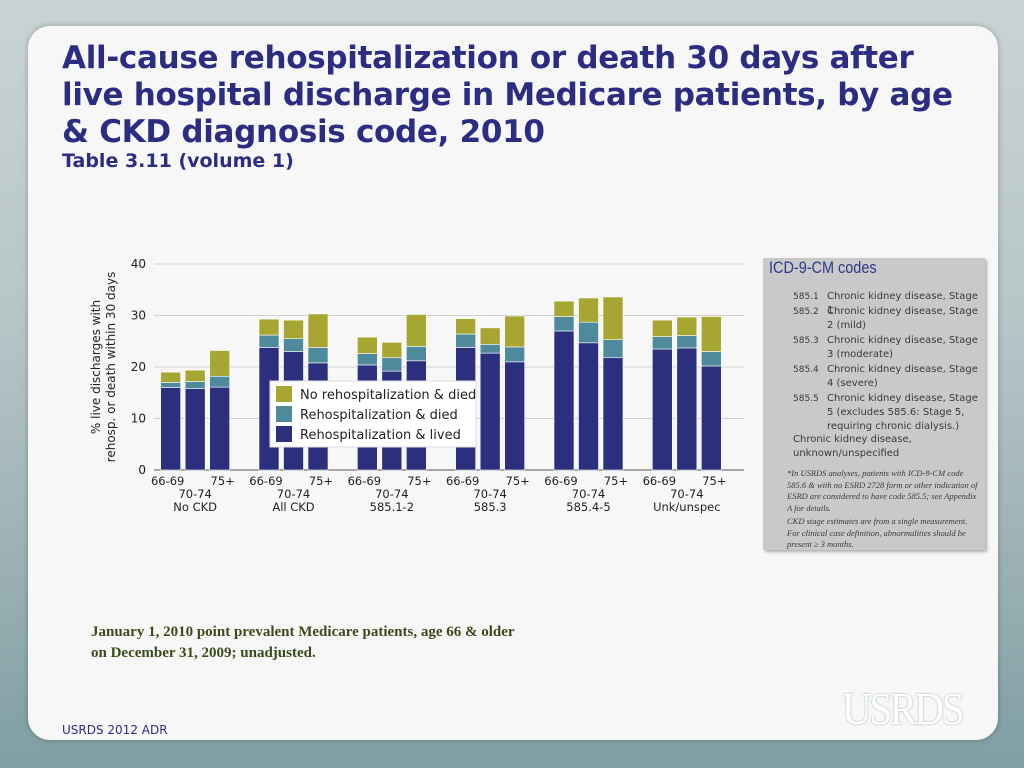 This screenshot has height=768, width=1024. What do you see at coordinates (902, 318) in the screenshot?
I see `icd-desc: Chronic kidney disease, Stage 2 (mild)` at bounding box center [902, 318].